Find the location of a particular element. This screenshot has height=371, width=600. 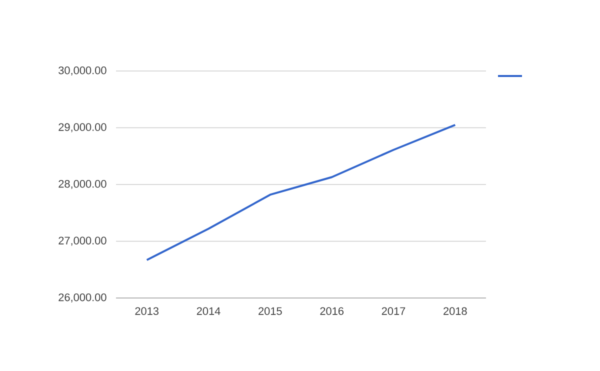

y-tick-label: 30,000.00 is located at coordinates (82, 71).